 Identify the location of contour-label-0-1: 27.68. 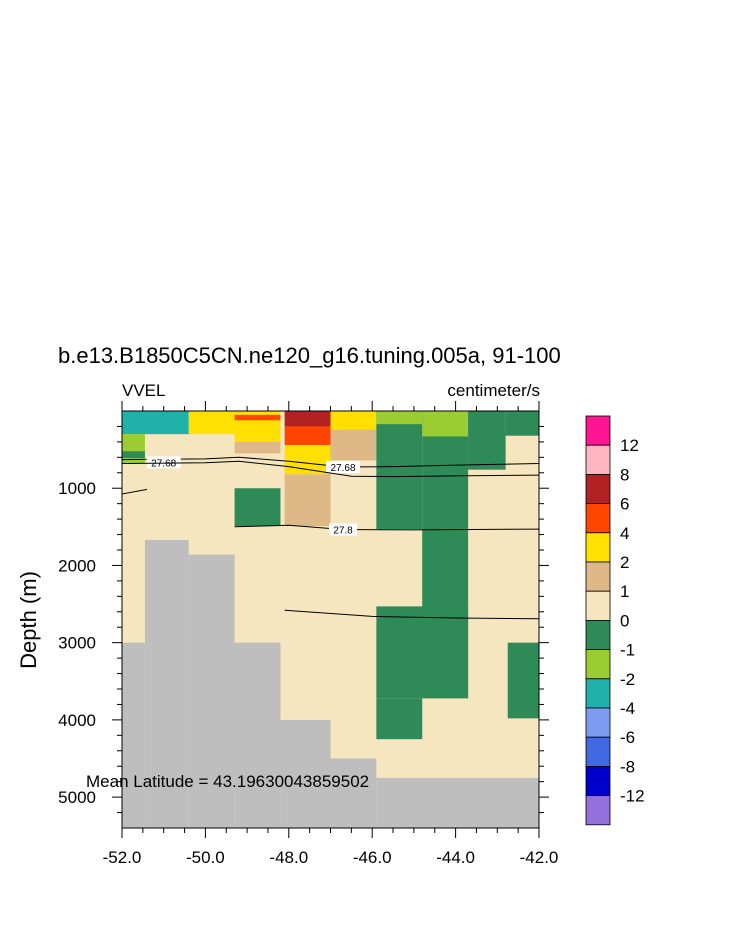
(342, 468).